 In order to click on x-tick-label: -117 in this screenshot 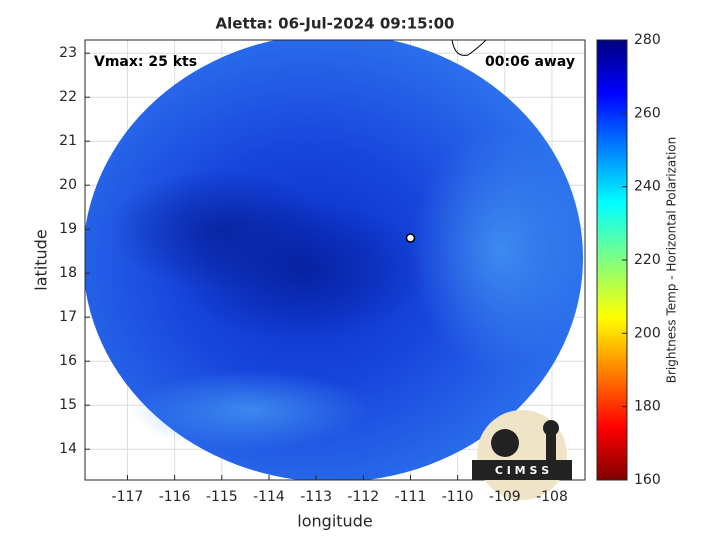, I will do `click(128, 497)`.